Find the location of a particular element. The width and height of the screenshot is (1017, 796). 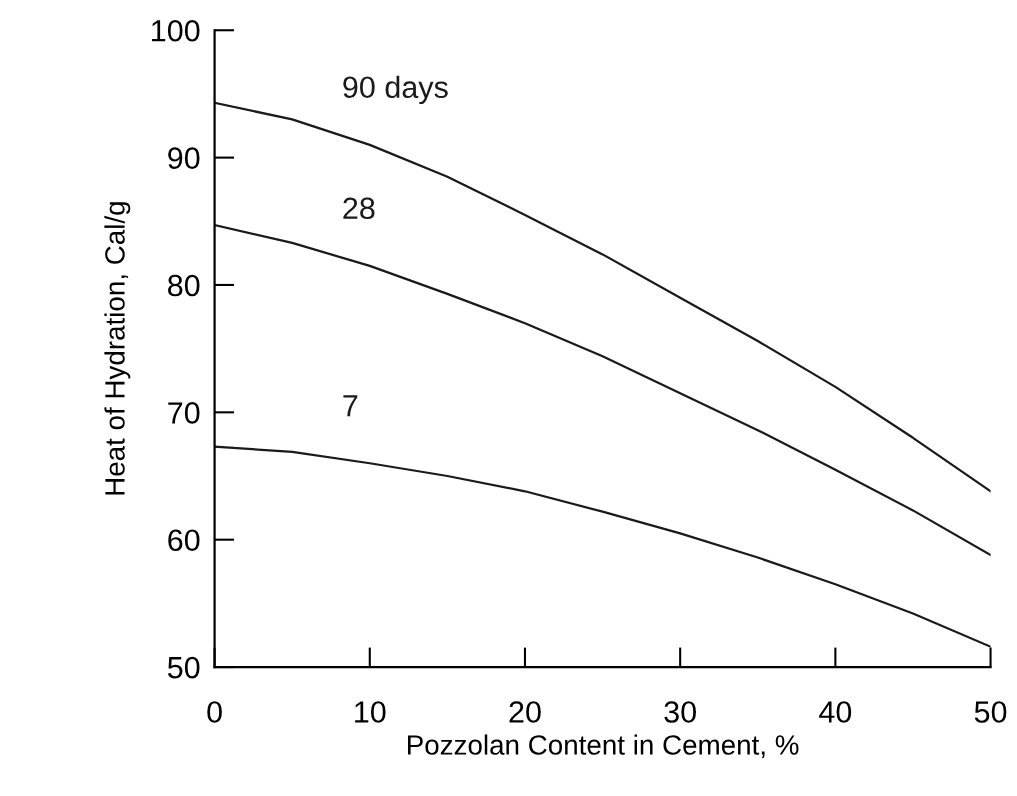

x-axis-title: Pozzolan Content in Cement, % is located at coordinates (603, 746).